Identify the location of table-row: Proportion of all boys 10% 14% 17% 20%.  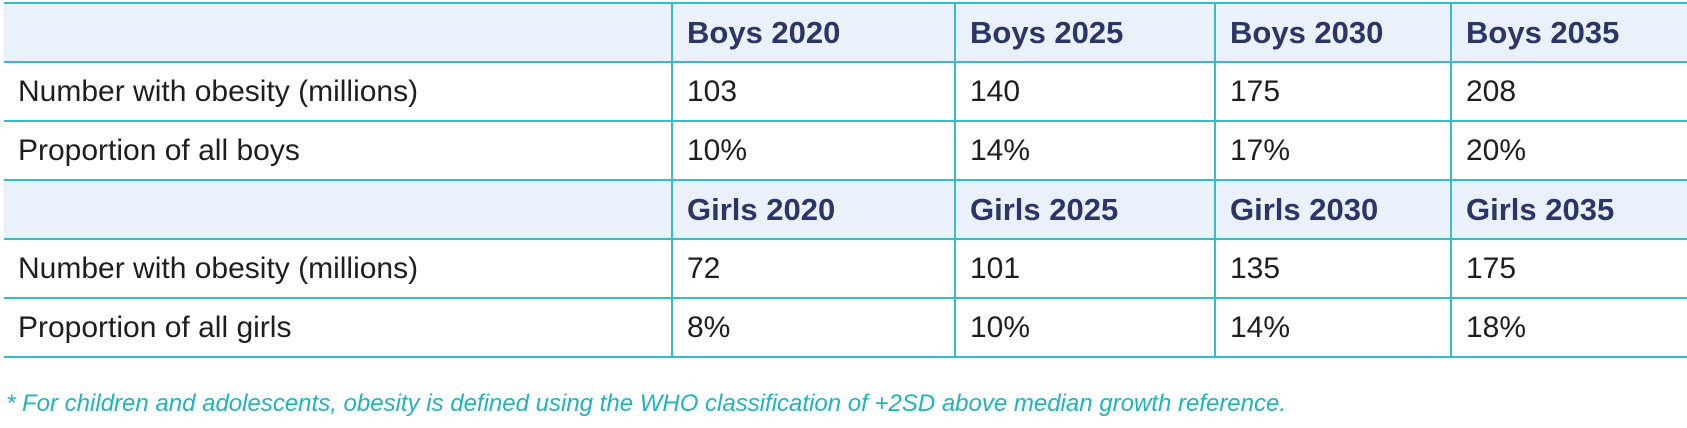
(845, 151).